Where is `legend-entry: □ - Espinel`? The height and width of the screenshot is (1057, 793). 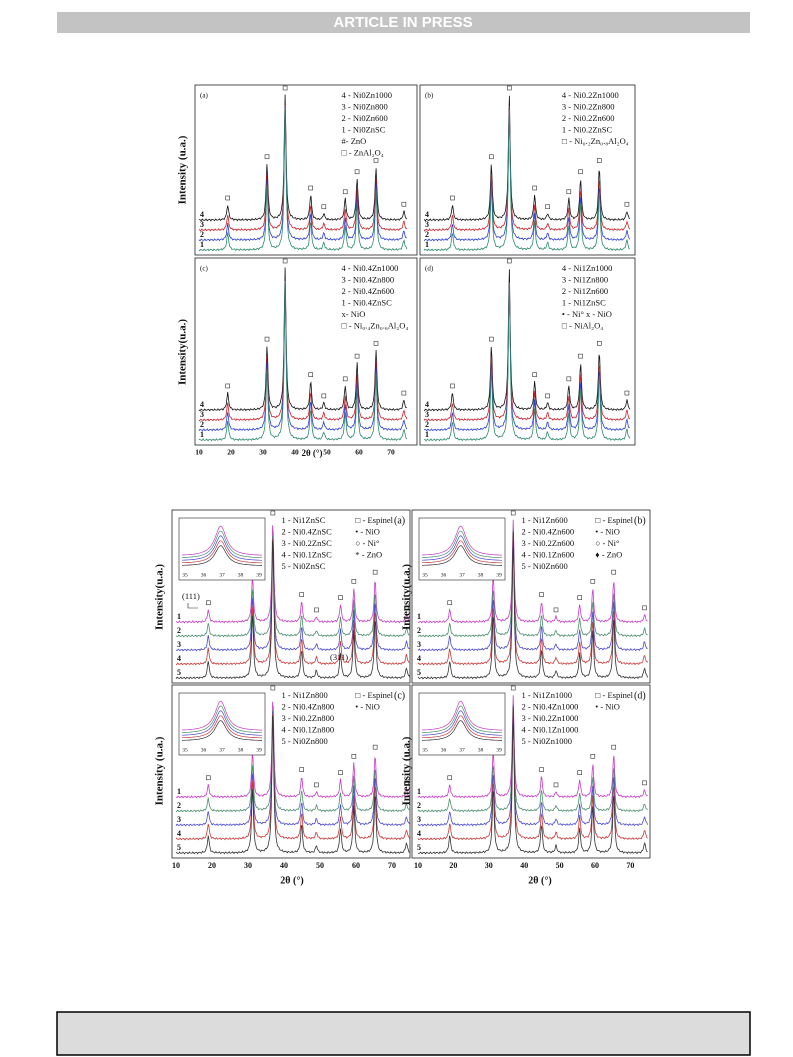 legend-entry: □ - Espinel is located at coordinates (374, 520).